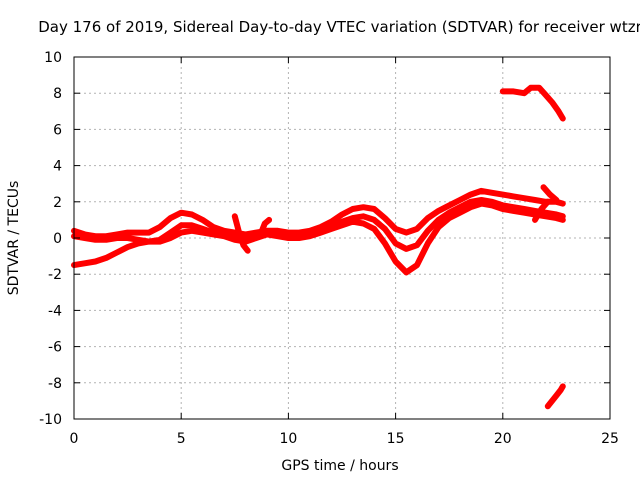 The width and height of the screenshot is (640, 480). Describe the element at coordinates (55, 275) in the screenshot. I see `y-tick-label: -2` at that location.